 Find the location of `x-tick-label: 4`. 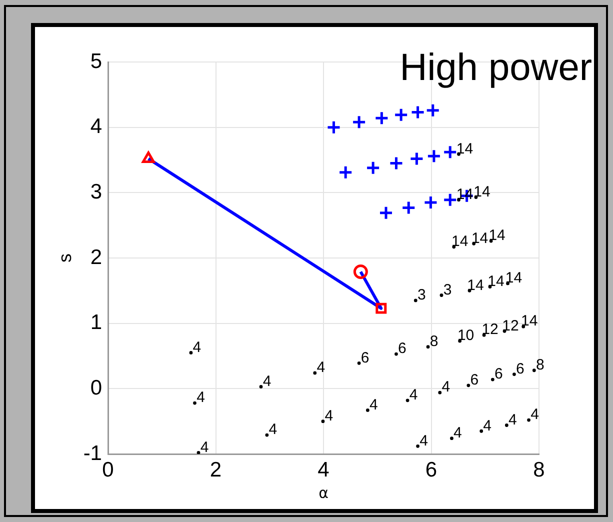

x-tick-label: 4 is located at coordinates (324, 470).